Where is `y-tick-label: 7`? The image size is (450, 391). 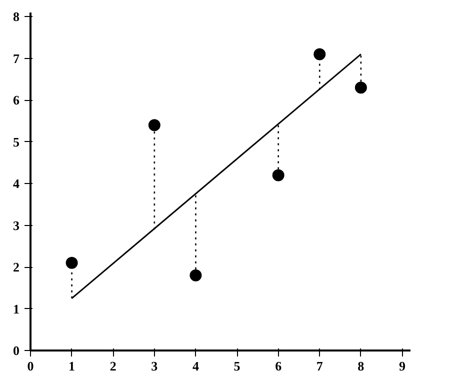 y-tick-label: 7 is located at coordinates (16, 58).